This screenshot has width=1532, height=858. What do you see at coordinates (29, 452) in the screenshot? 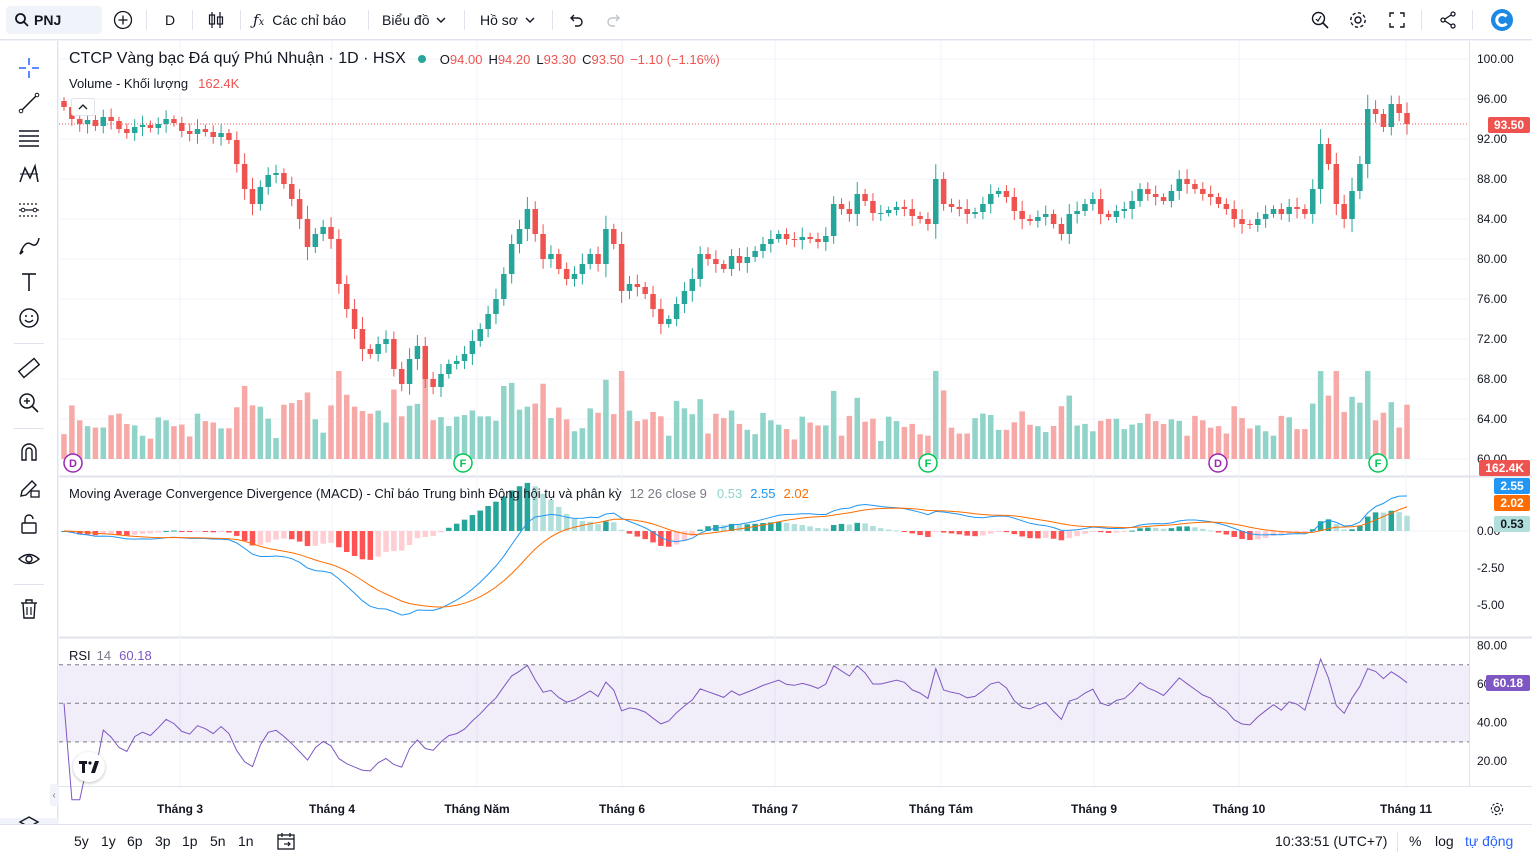
I see `magnet-tool` at bounding box center [29, 452].